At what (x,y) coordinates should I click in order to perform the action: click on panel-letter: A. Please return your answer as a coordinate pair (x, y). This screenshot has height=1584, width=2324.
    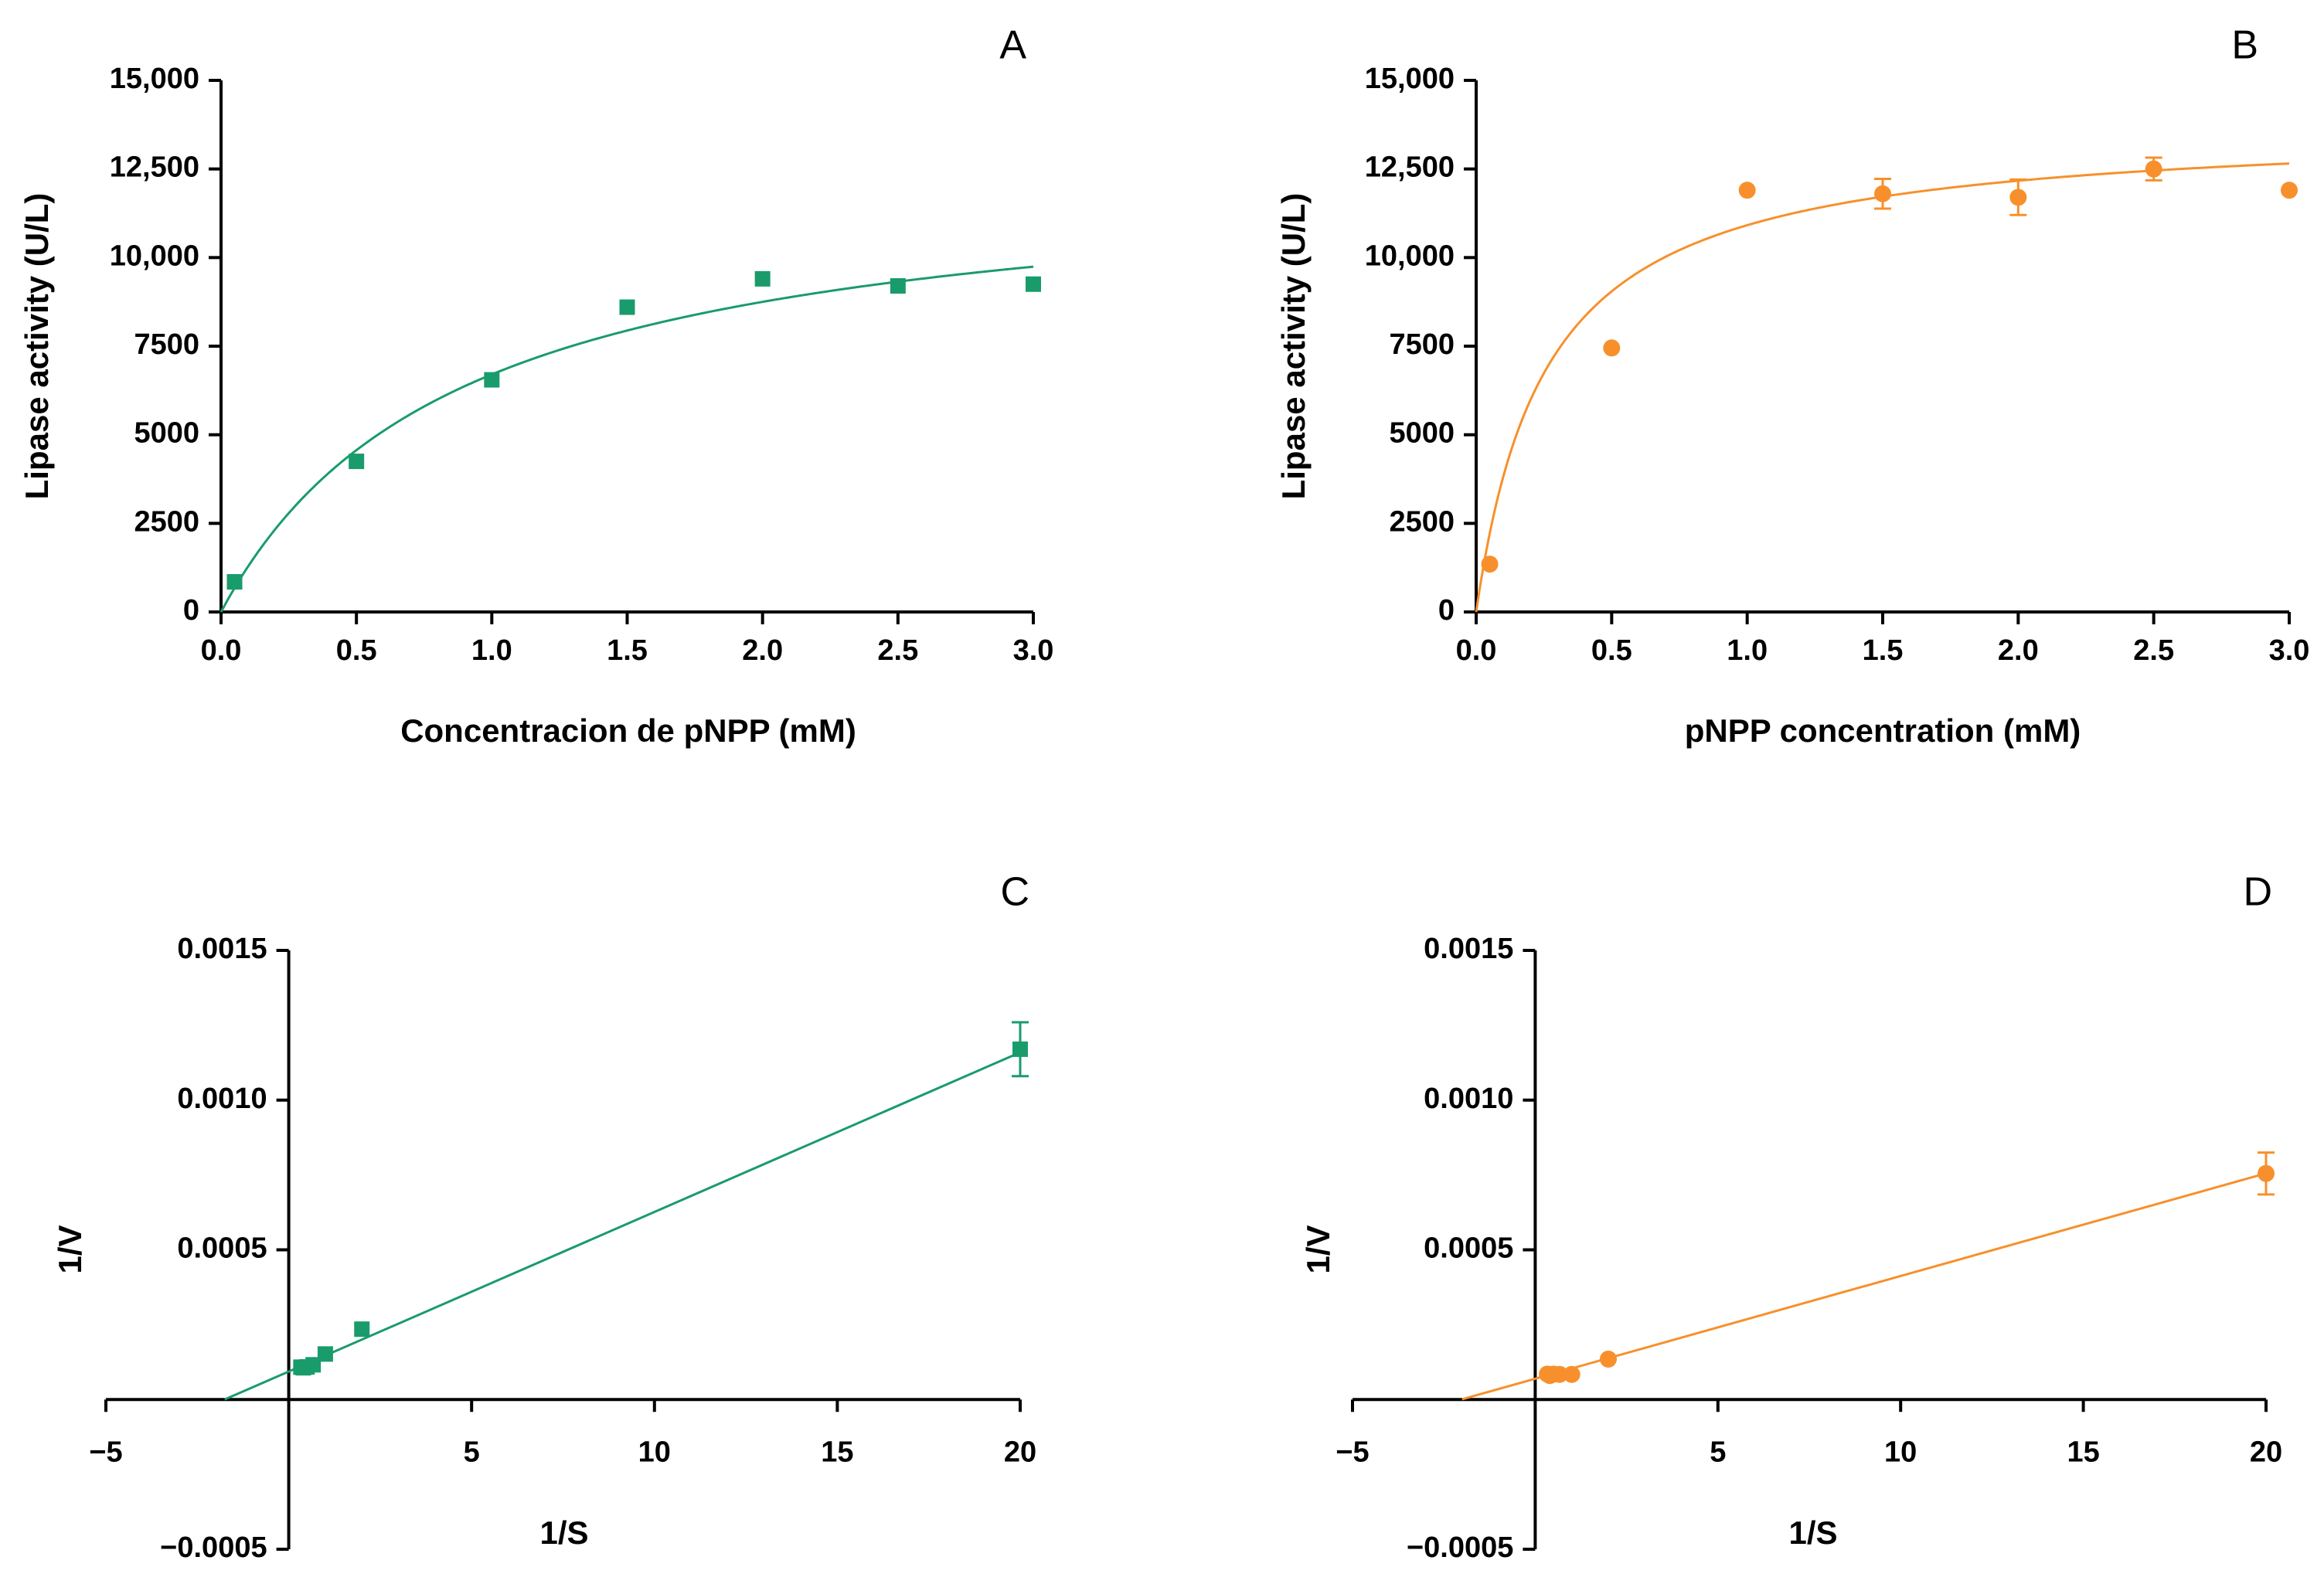
    Looking at the image, I should click on (1012, 45).